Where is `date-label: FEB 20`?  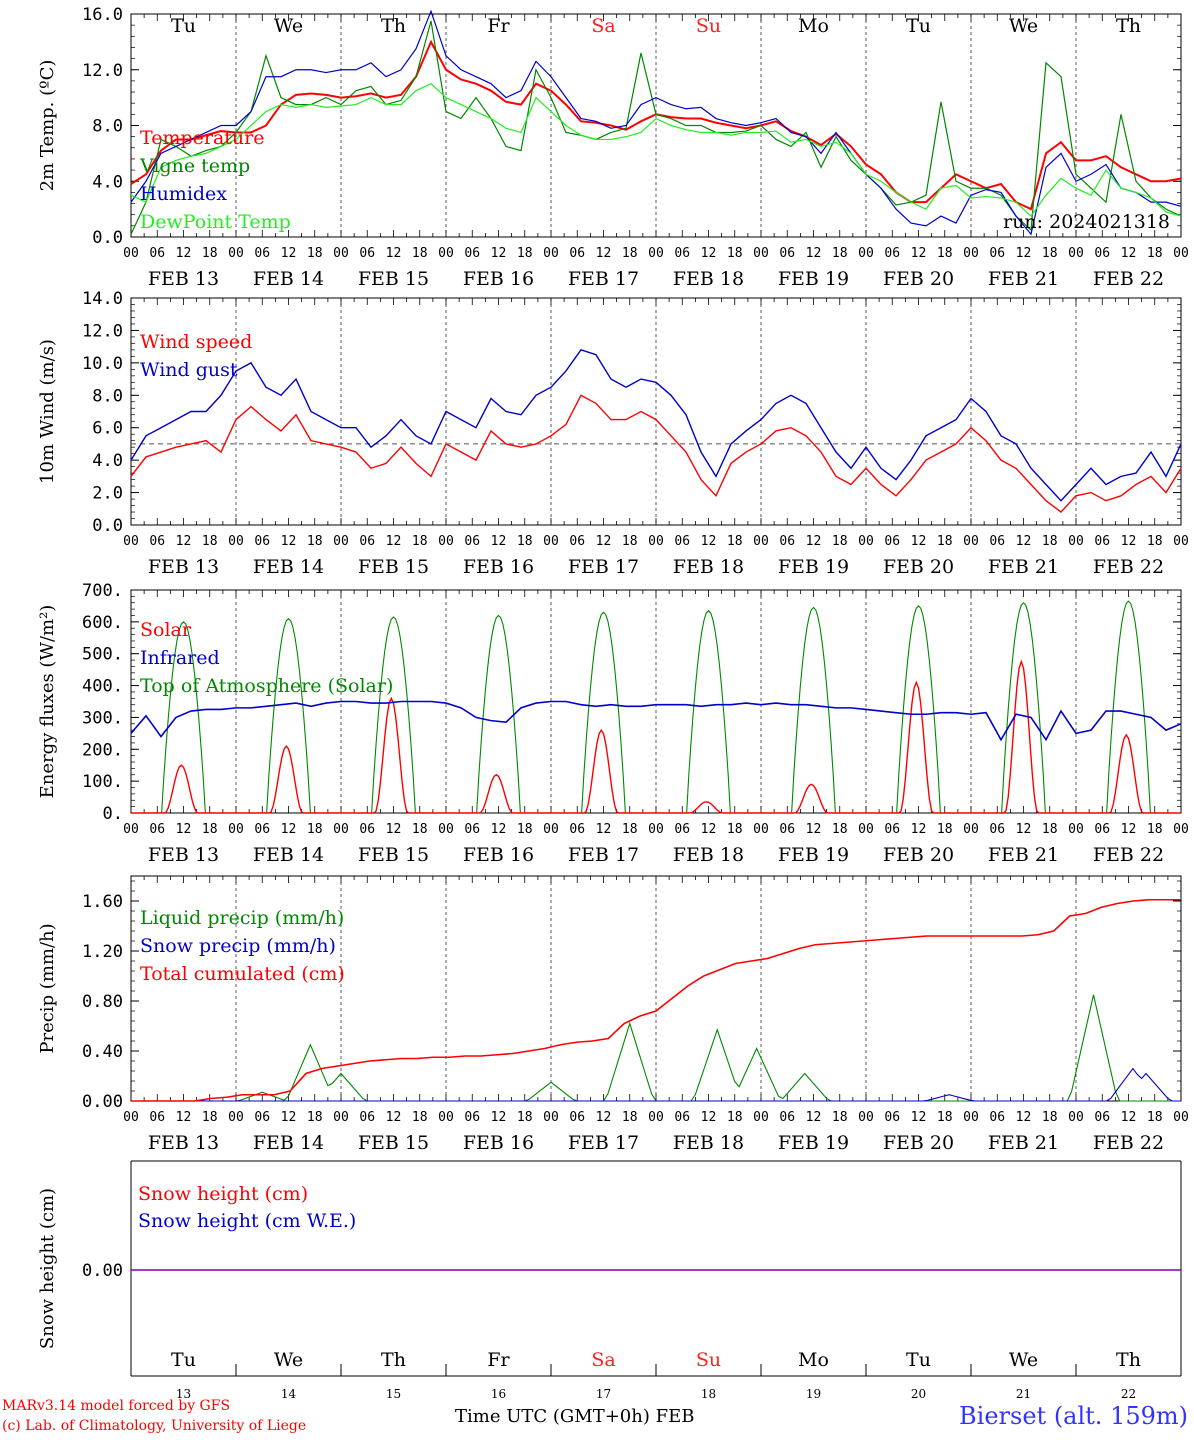
date-label: FEB 20 is located at coordinates (918, 567).